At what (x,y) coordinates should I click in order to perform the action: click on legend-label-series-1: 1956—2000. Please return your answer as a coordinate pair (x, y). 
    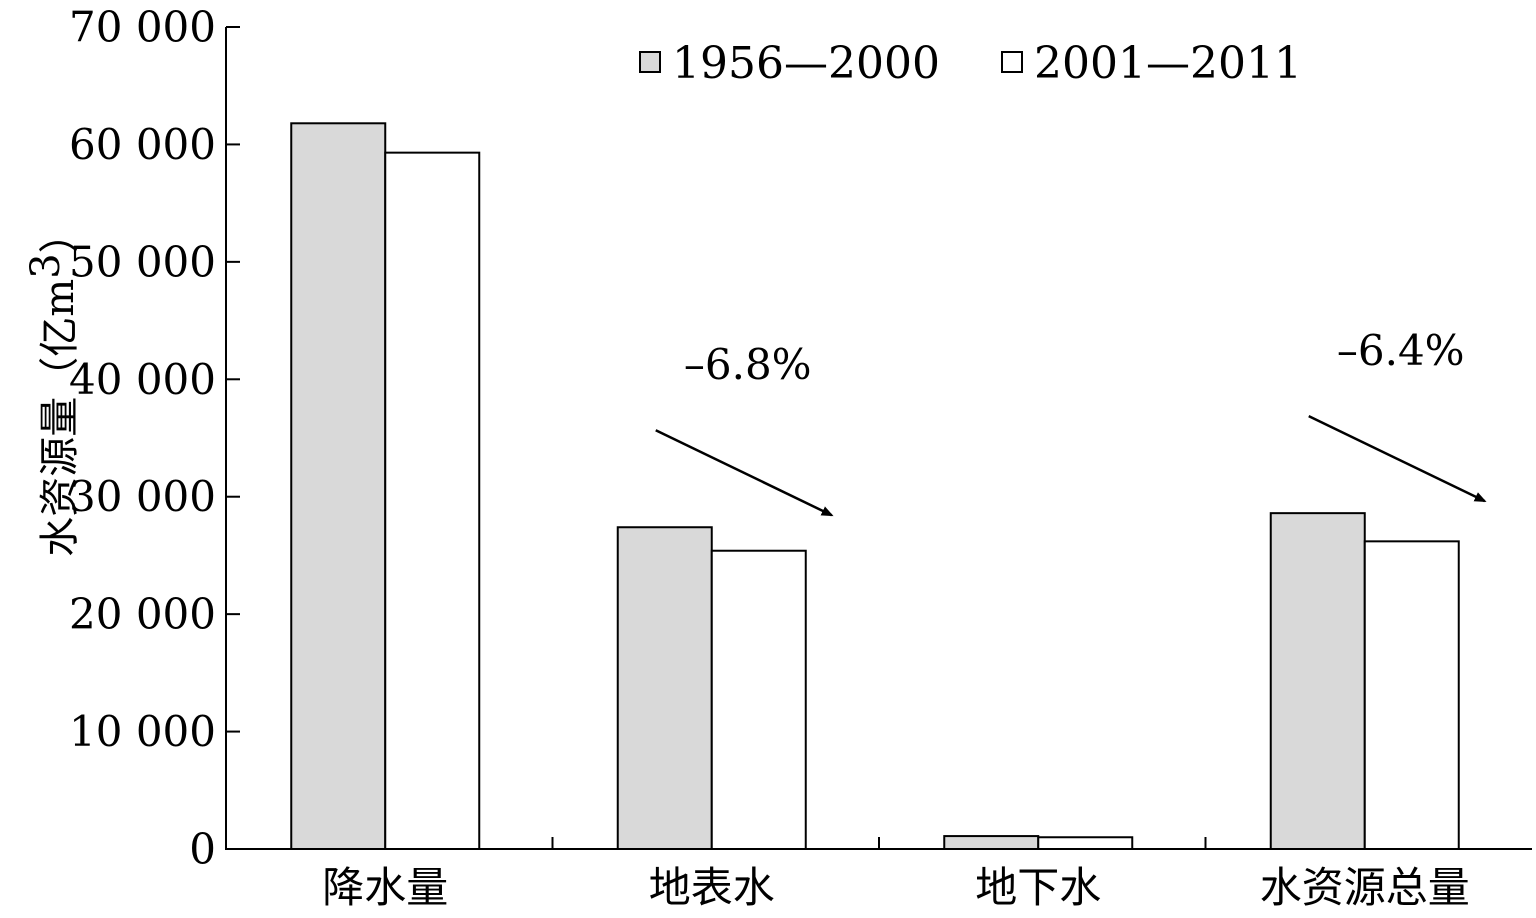
    Looking at the image, I should click on (806, 63).